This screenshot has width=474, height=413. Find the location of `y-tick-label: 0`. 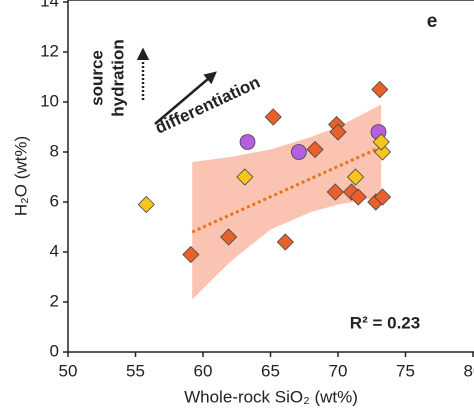

y-tick-label: 0 is located at coordinates (54, 350).